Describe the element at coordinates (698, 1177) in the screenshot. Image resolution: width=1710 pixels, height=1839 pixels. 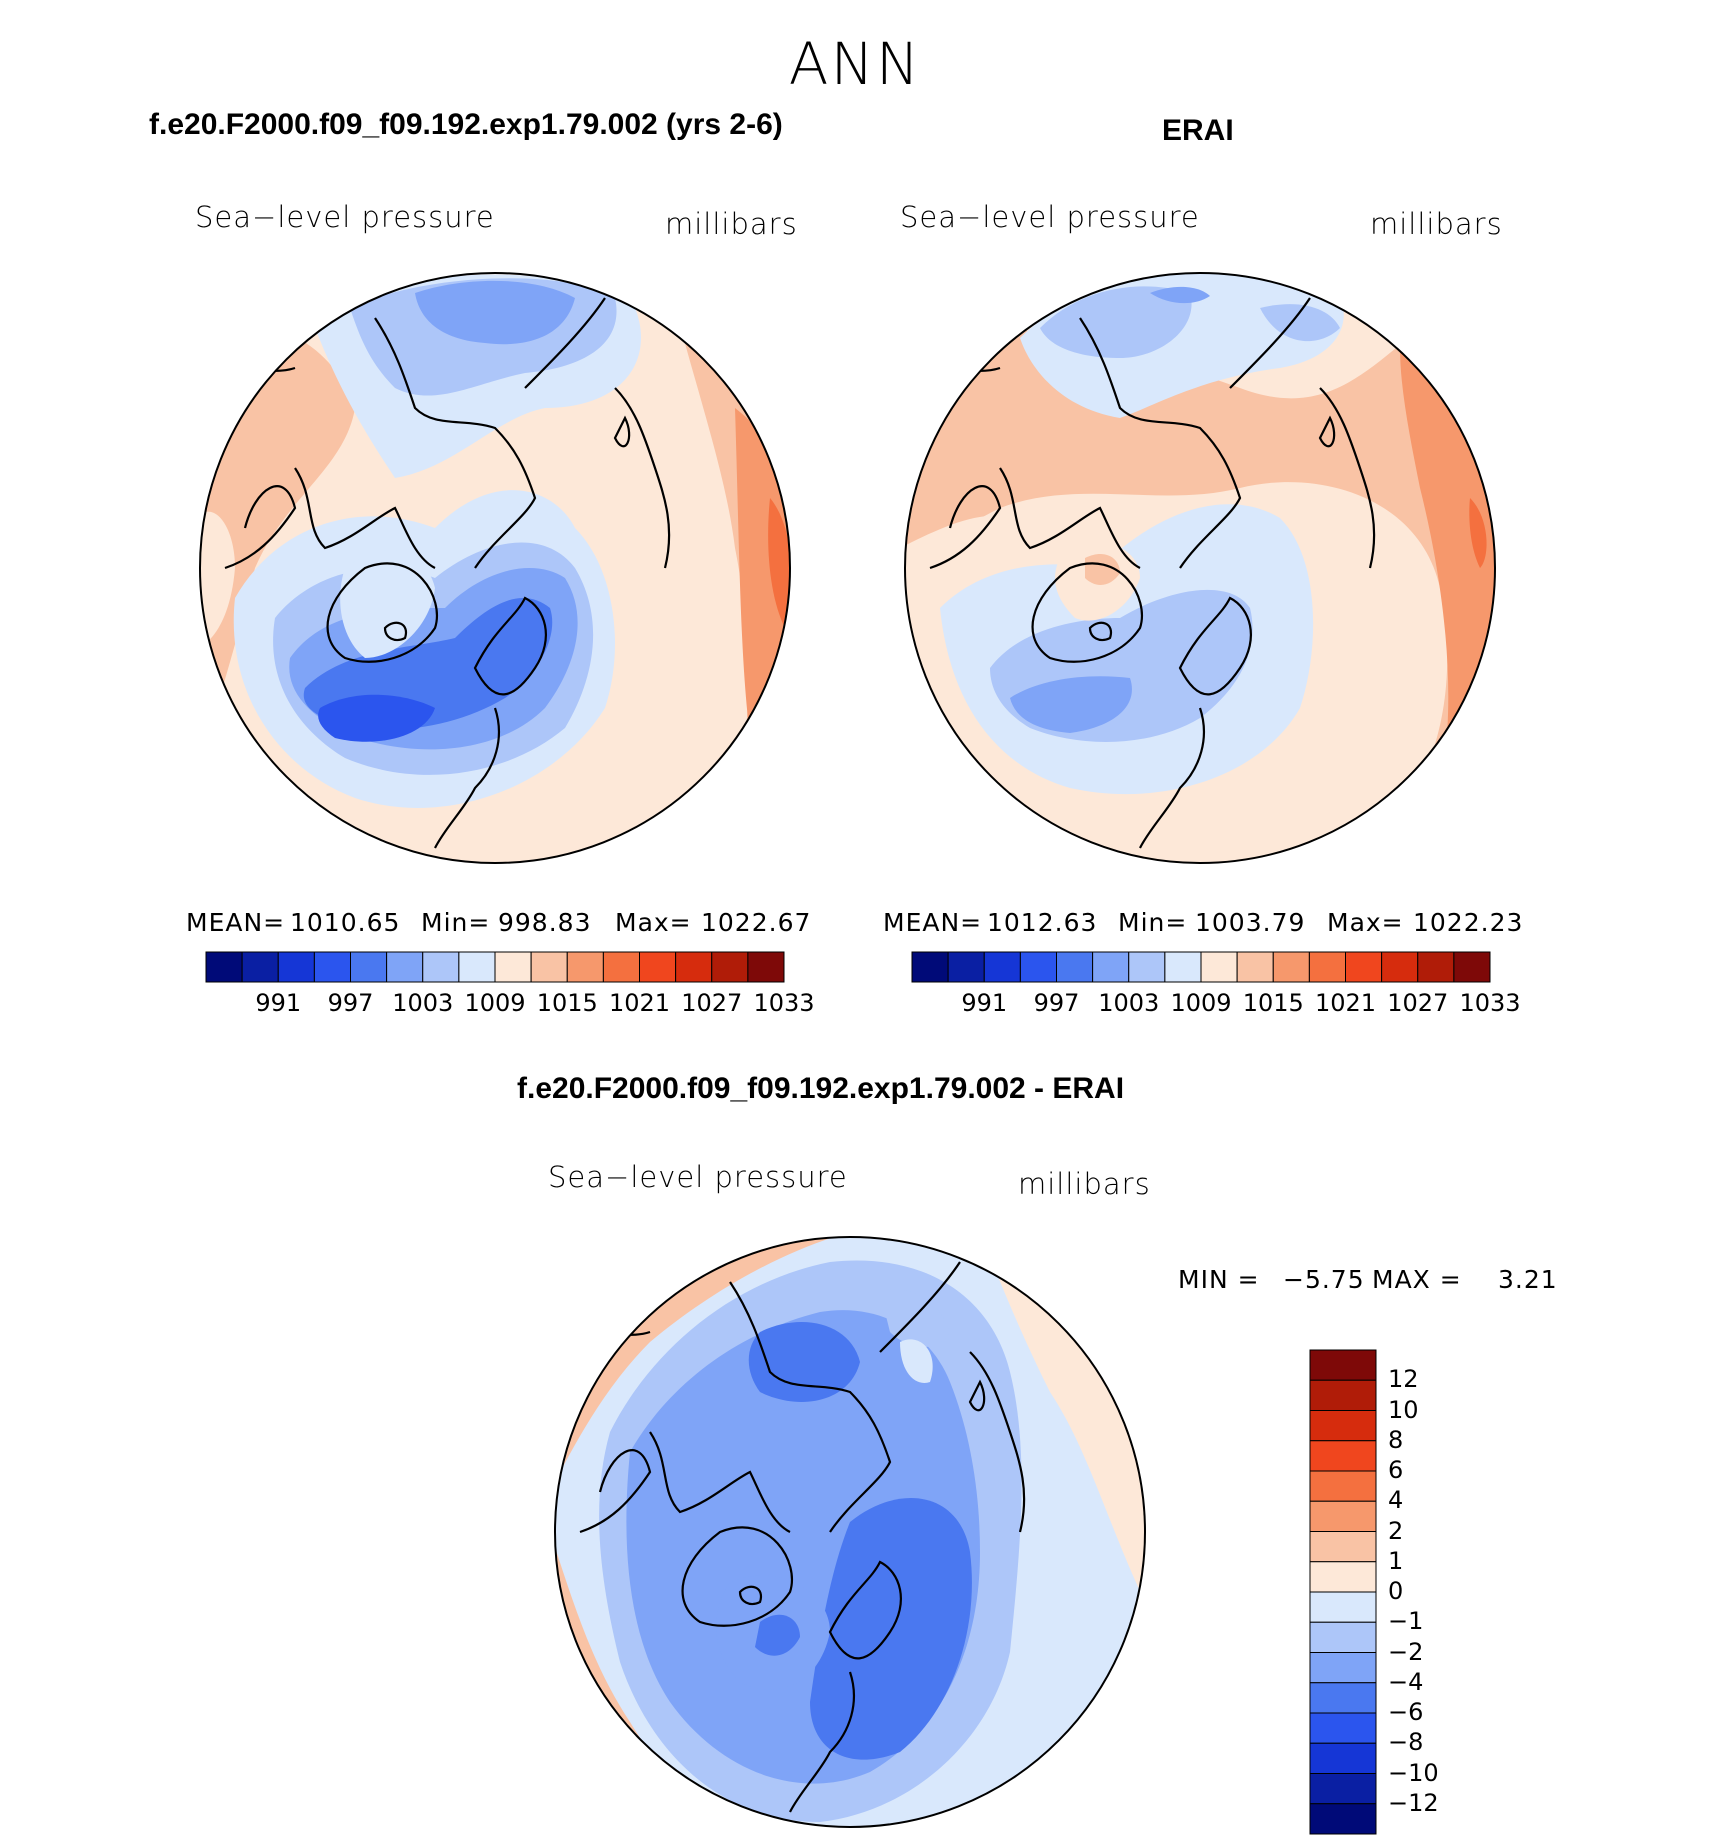
I see `diff-variable-label: Sea−level pressure` at that location.